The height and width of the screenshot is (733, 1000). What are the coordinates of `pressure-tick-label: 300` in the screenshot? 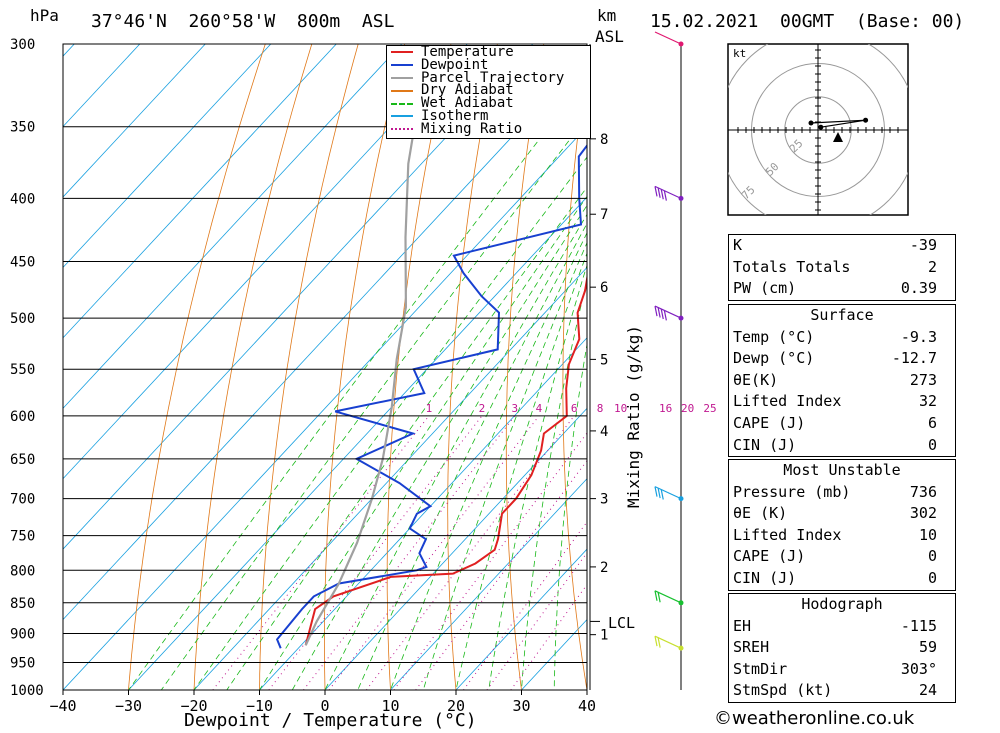 It's located at (22, 45).